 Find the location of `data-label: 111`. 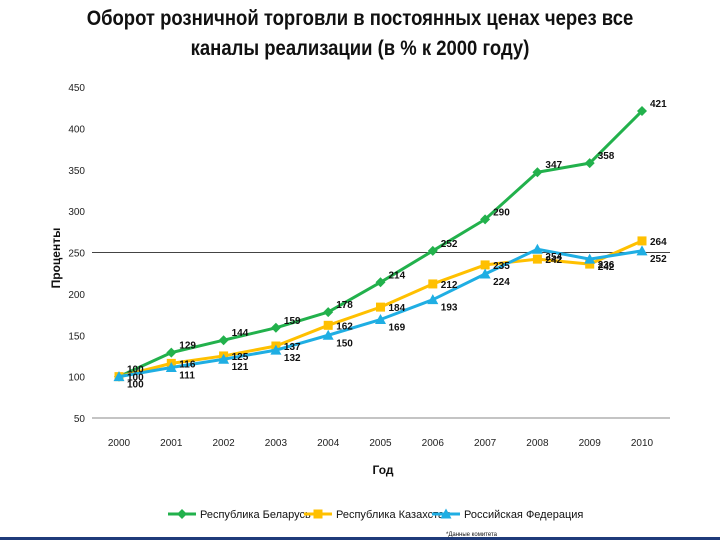

data-label: 111 is located at coordinates (187, 376).